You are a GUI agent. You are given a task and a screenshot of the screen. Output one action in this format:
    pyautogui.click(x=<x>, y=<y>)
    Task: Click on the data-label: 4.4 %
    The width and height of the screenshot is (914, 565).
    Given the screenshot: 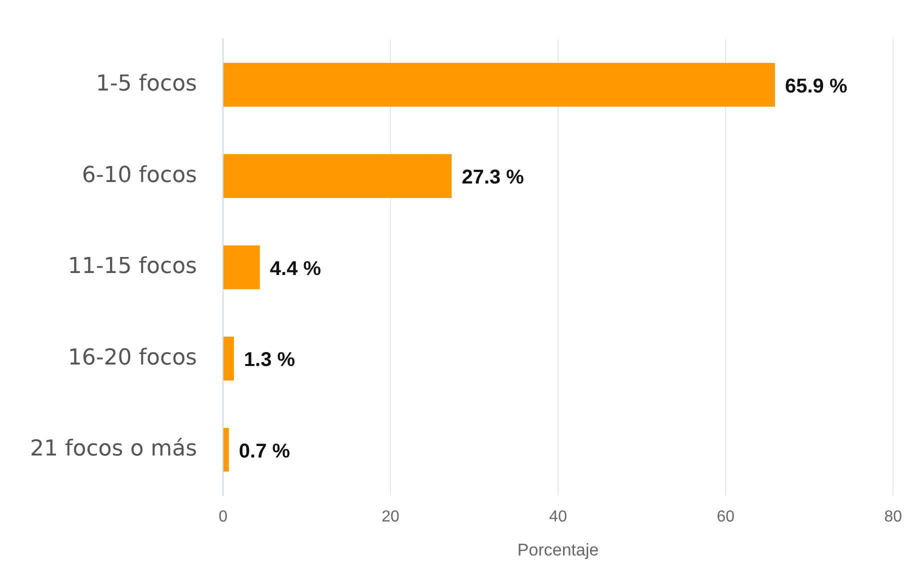 What is the action you would take?
    pyautogui.click(x=296, y=269)
    